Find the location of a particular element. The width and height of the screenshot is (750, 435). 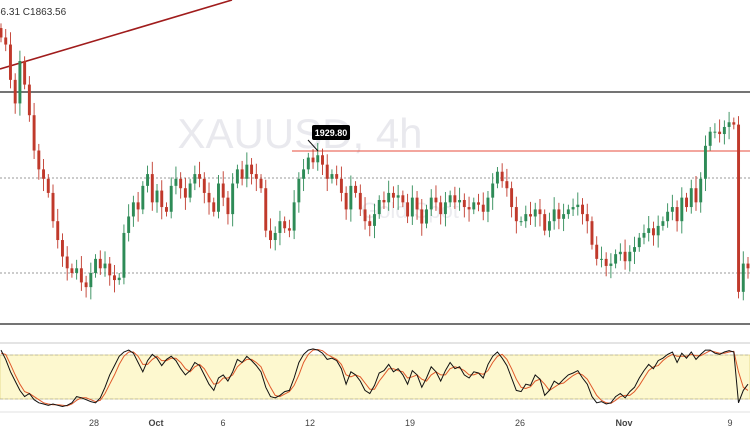

x-tick-label: 12 is located at coordinates (310, 423).